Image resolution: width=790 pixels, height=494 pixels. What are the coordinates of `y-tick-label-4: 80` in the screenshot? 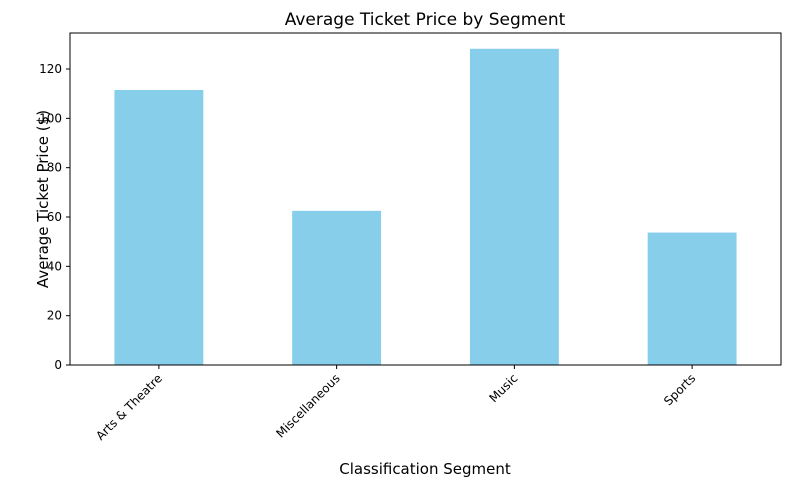 It's located at (54, 168).